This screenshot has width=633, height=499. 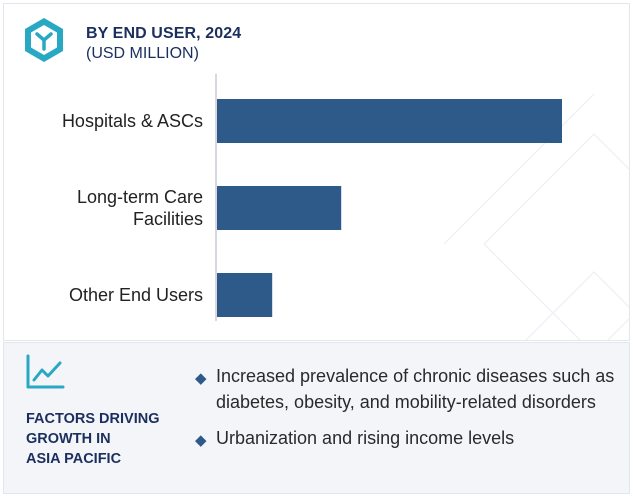 What do you see at coordinates (536, 216) in the screenshot?
I see `watermark-lines` at bounding box center [536, 216].